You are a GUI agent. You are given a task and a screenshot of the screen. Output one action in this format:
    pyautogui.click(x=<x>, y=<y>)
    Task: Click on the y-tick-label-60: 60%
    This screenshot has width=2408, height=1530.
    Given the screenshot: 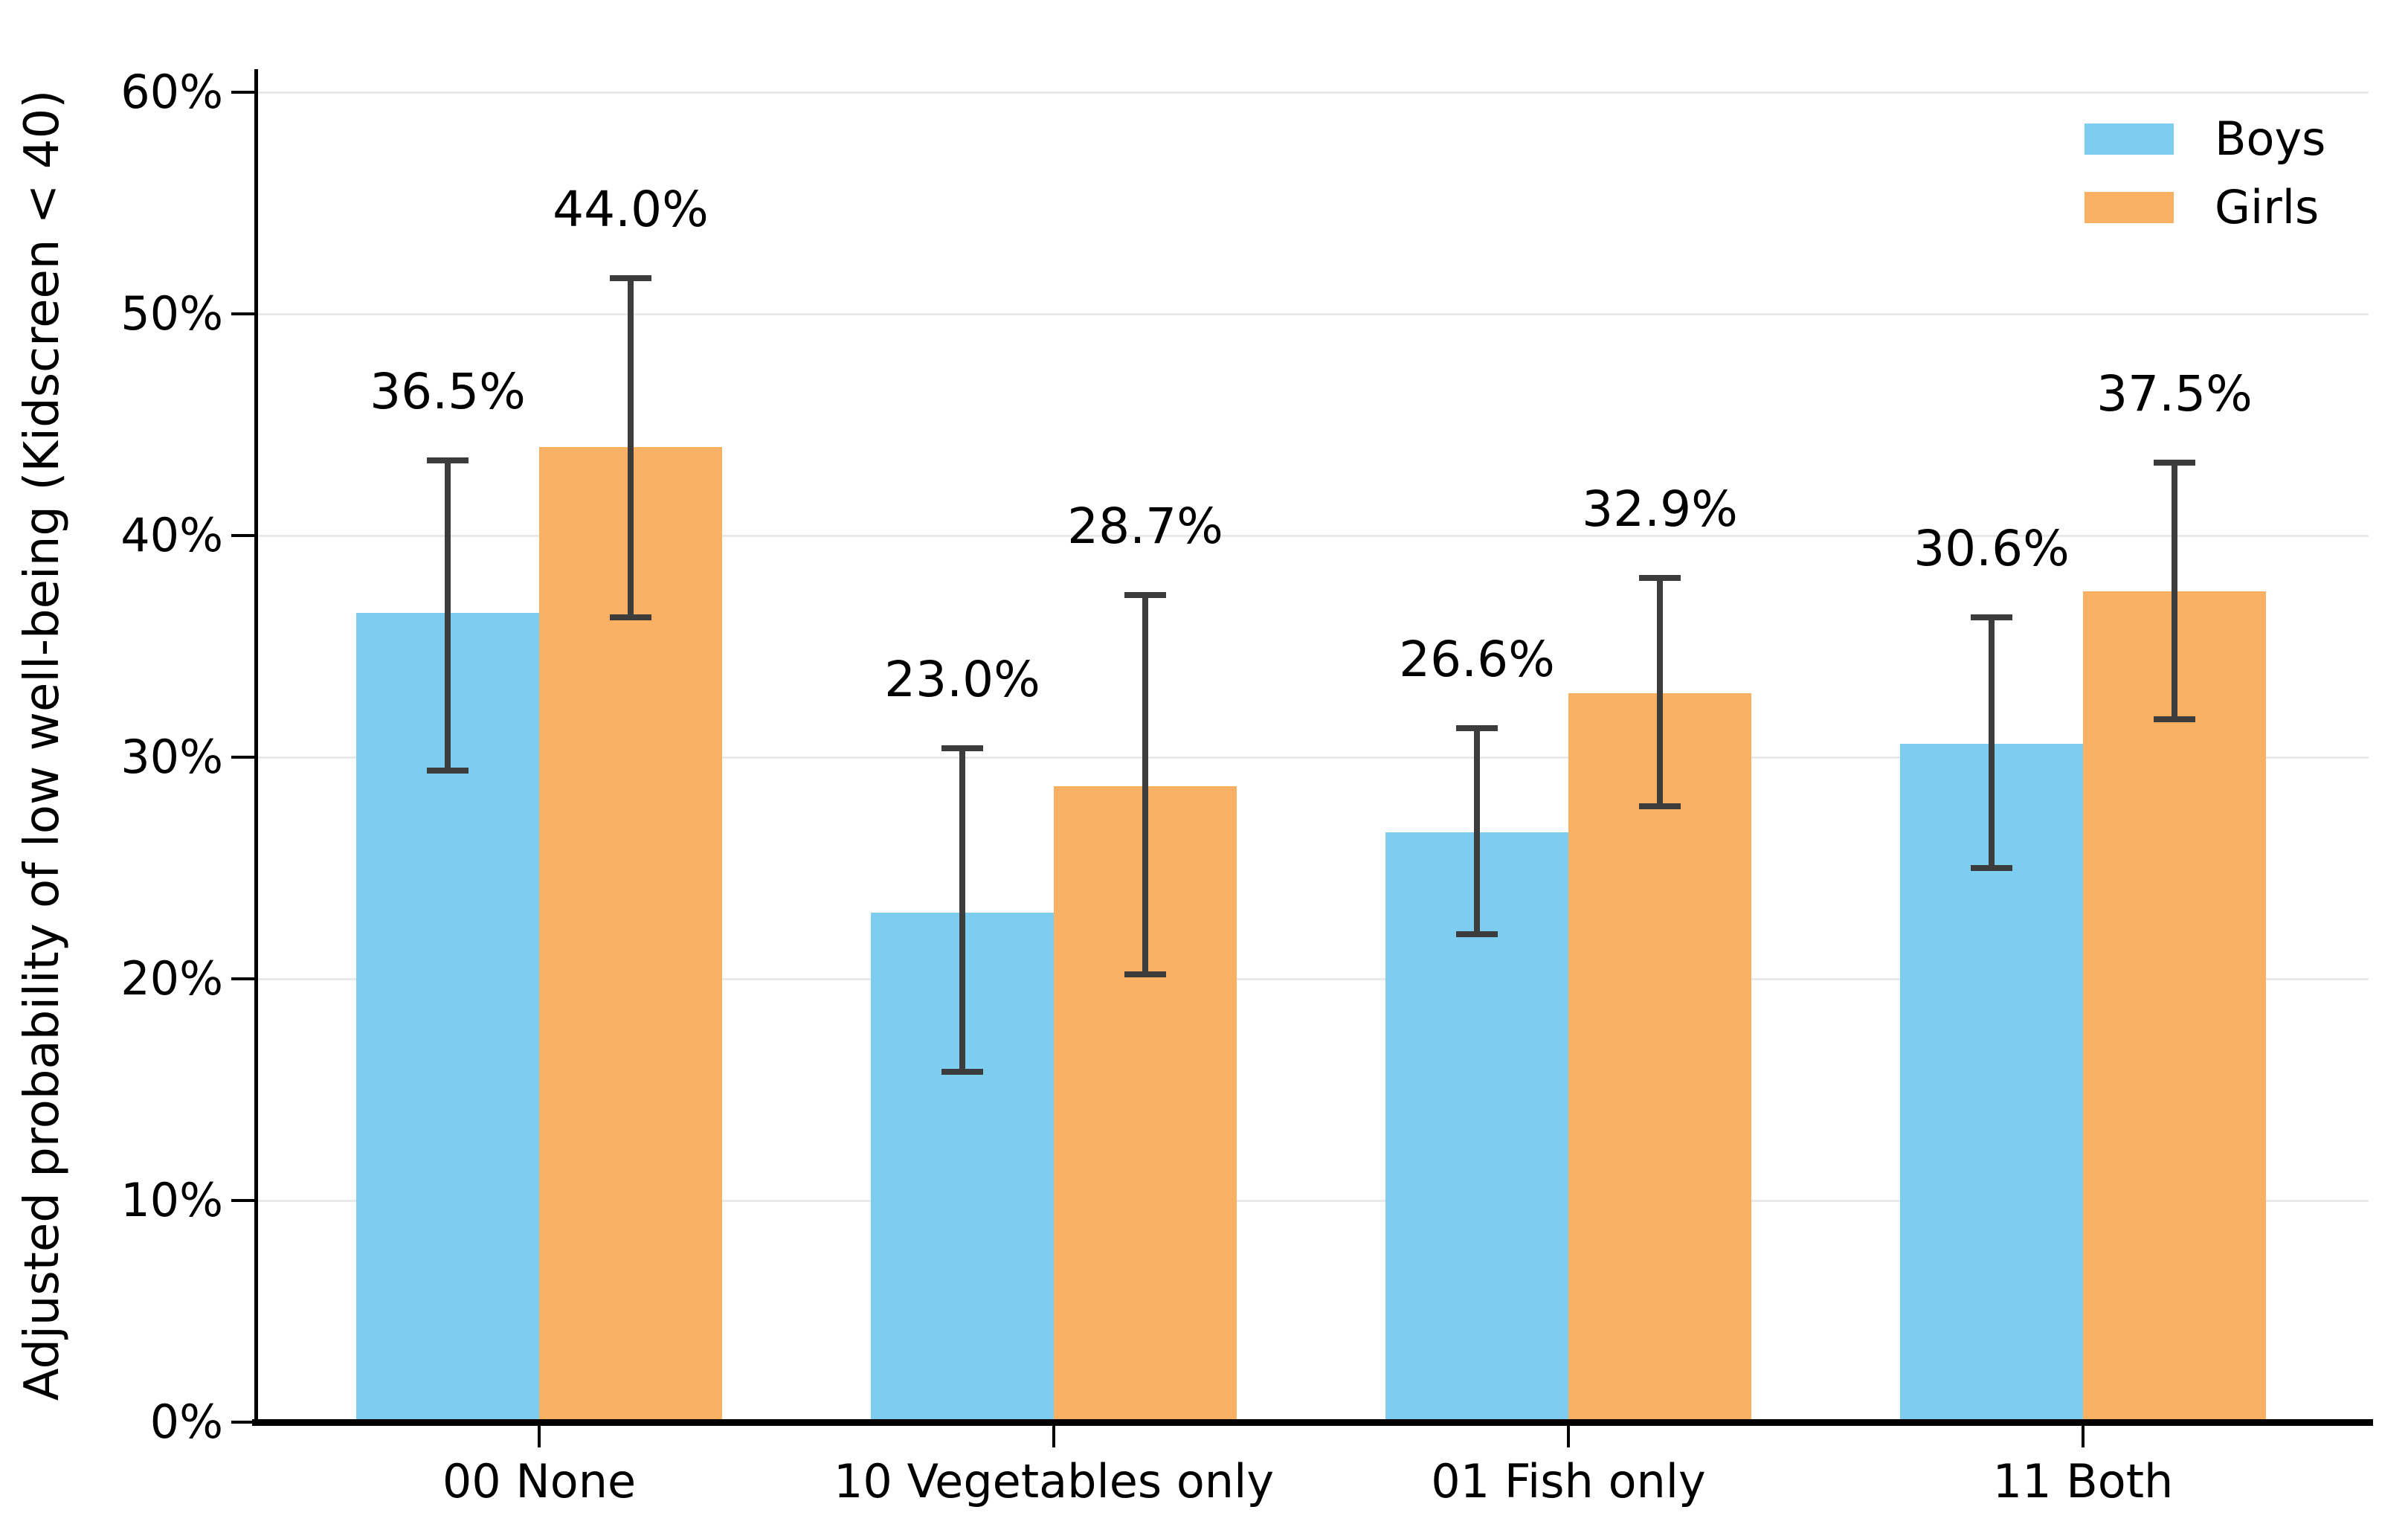 What is the action you would take?
    pyautogui.click(x=171, y=92)
    